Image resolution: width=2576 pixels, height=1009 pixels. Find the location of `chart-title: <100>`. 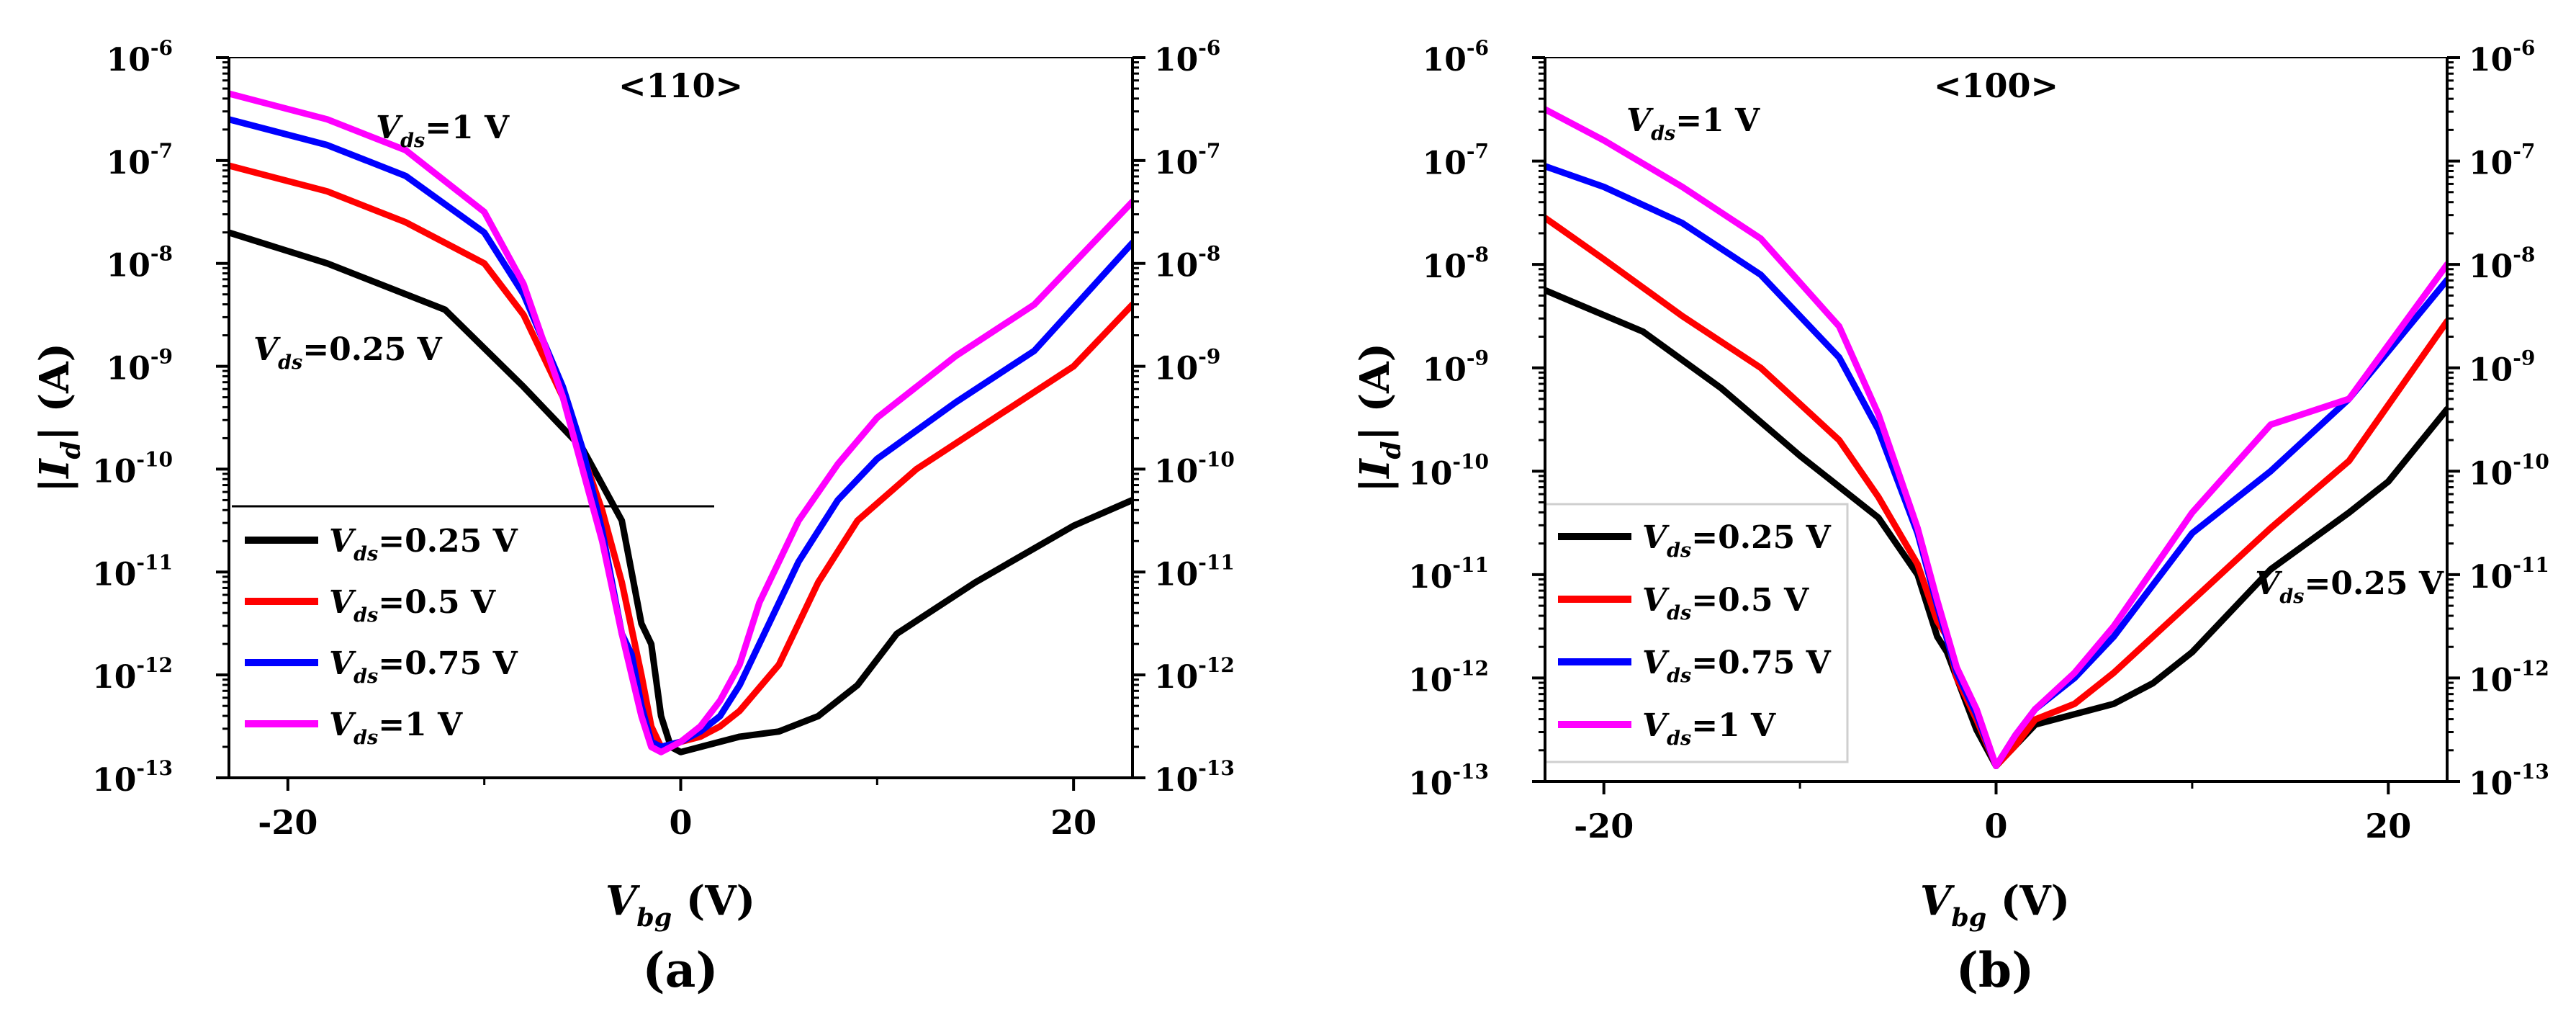

chart-title: <100> is located at coordinates (1996, 85).